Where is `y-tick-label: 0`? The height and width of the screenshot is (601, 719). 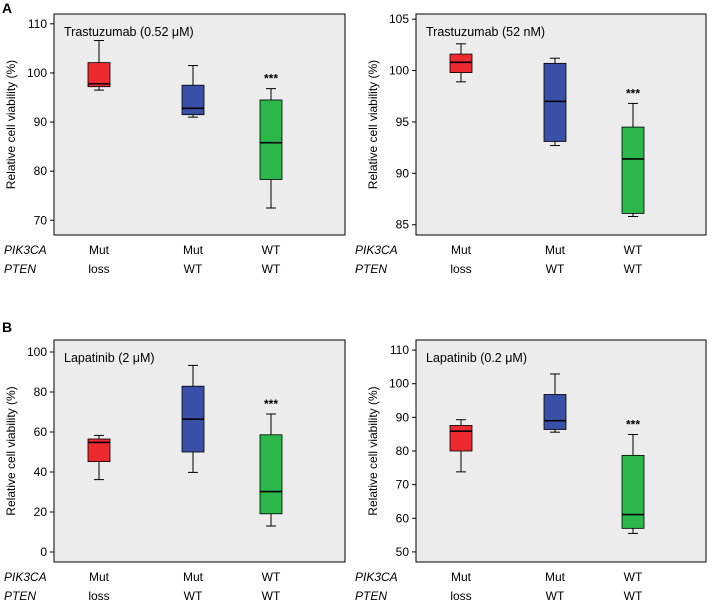
y-tick-label: 0 is located at coordinates (43, 552).